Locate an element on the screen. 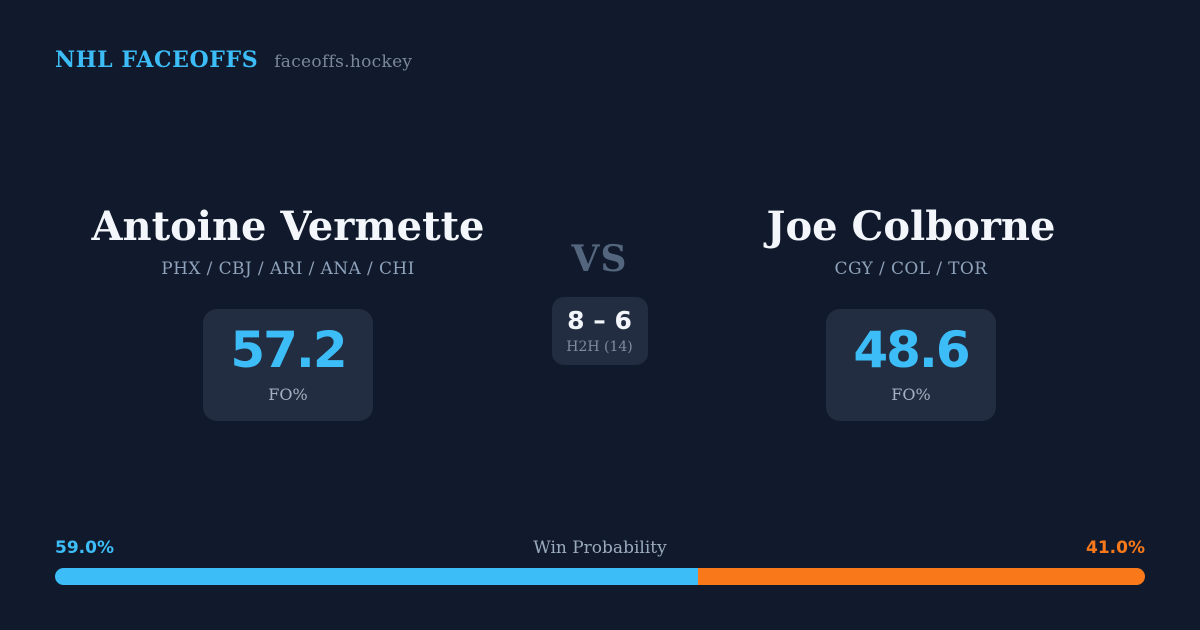  right-stat-card: 48.6 FO% is located at coordinates (911, 364).